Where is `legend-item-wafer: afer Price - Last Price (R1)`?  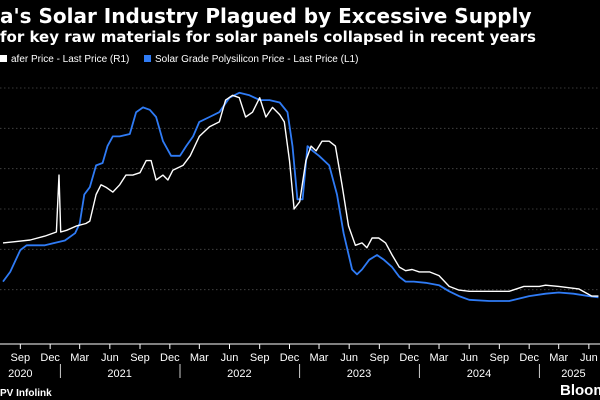 legend-item-wafer: afer Price - Last Price (R1) is located at coordinates (64, 60).